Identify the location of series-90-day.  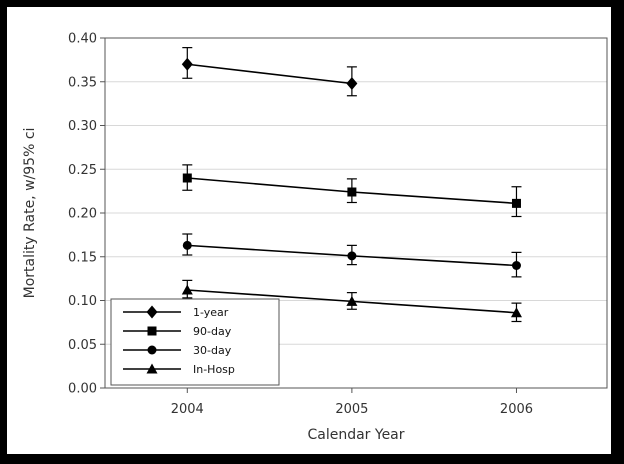
(352, 191).